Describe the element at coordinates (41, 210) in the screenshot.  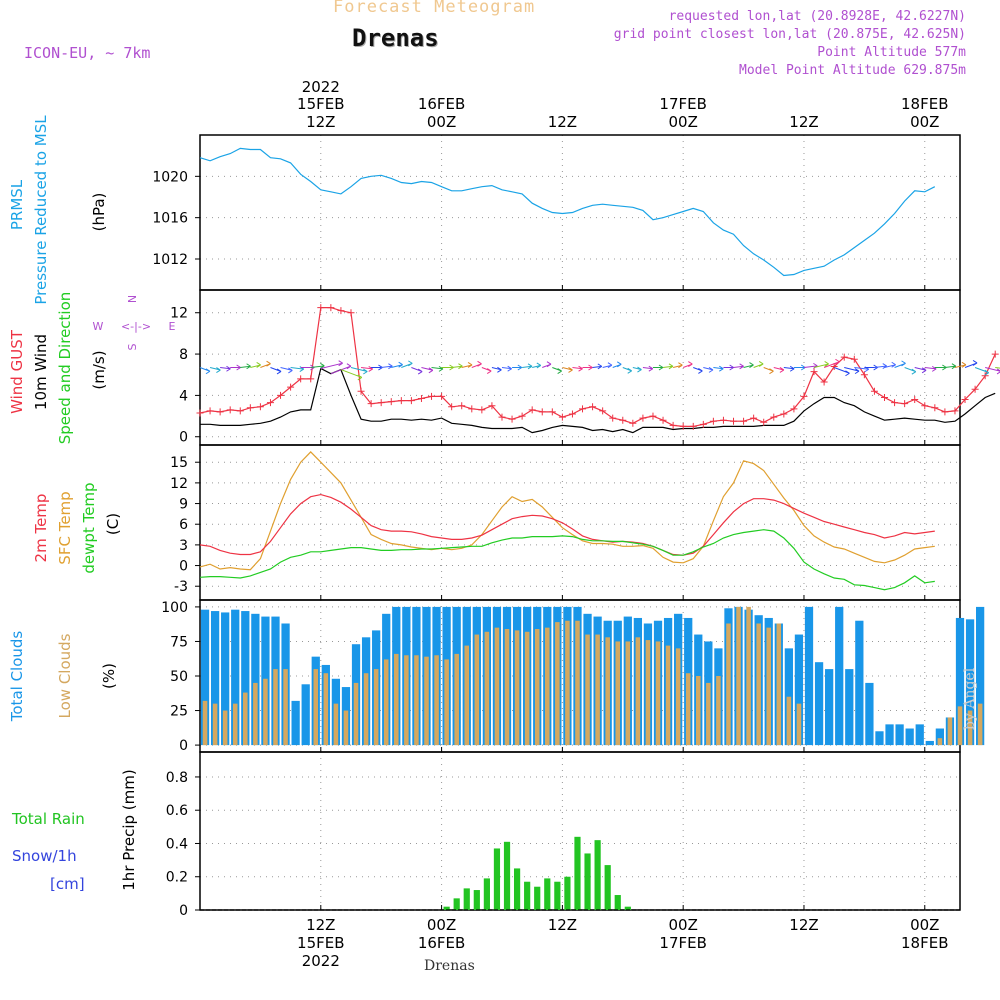
I see `pressure-label-2: Pressure Reduced to MSL` at that location.